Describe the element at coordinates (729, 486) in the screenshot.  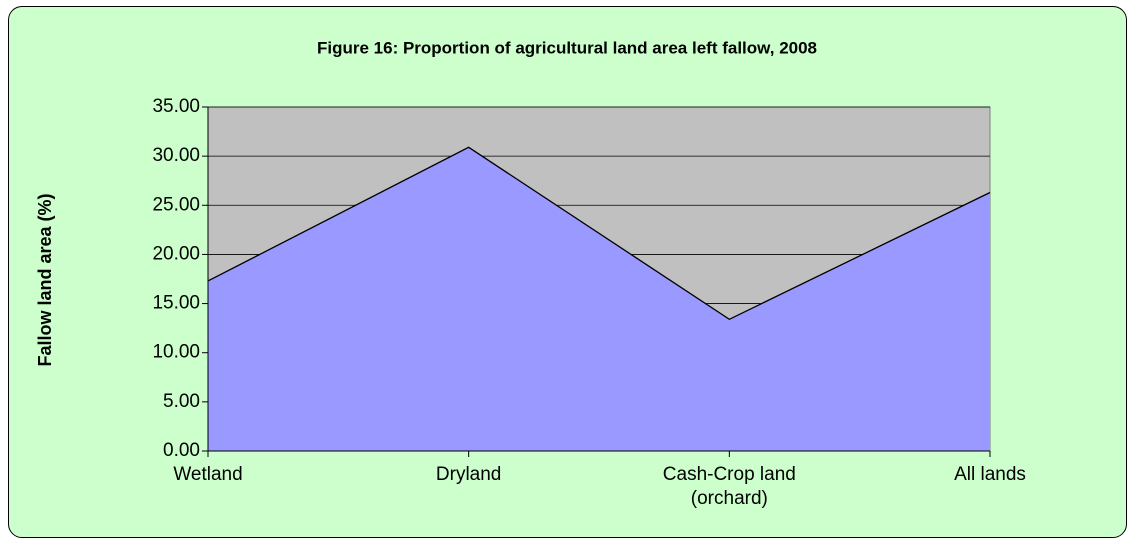
I see `x-tick-label: Cash-Crop land (orchard)` at that location.